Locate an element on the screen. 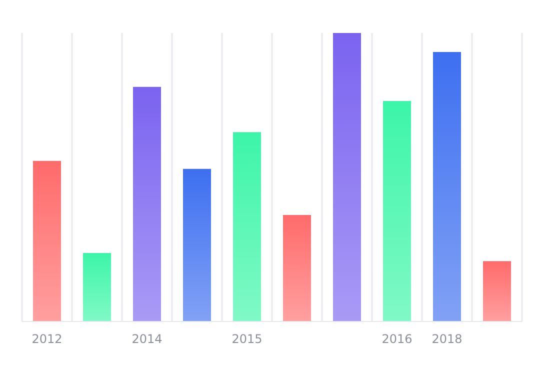 This screenshot has height=369, width=544. x-tick-label: 2016 is located at coordinates (397, 339).